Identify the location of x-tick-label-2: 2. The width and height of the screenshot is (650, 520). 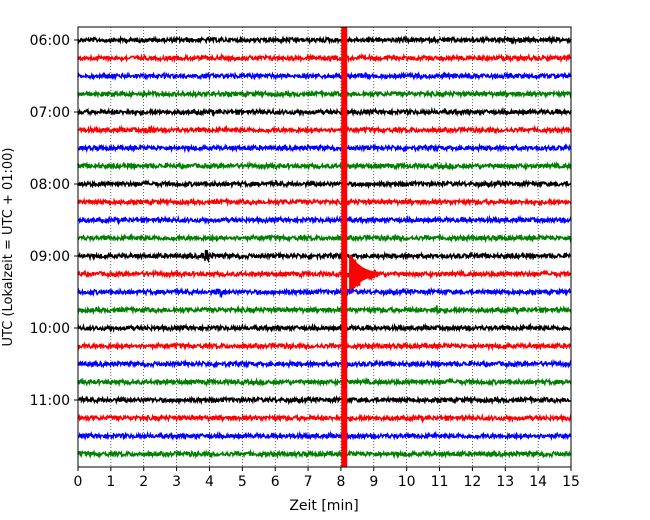
(143, 482).